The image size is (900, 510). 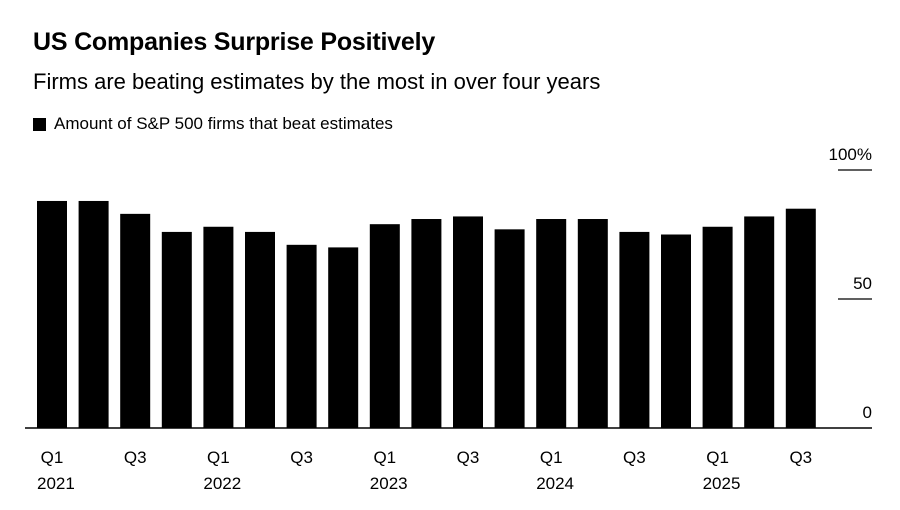 I want to click on bar-q1-2021, so click(x=52, y=314).